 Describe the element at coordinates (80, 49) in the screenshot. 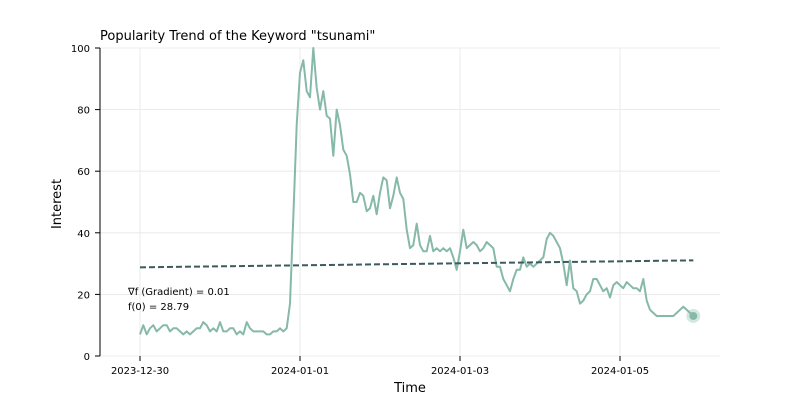

I see `y-tick-label: 100` at that location.